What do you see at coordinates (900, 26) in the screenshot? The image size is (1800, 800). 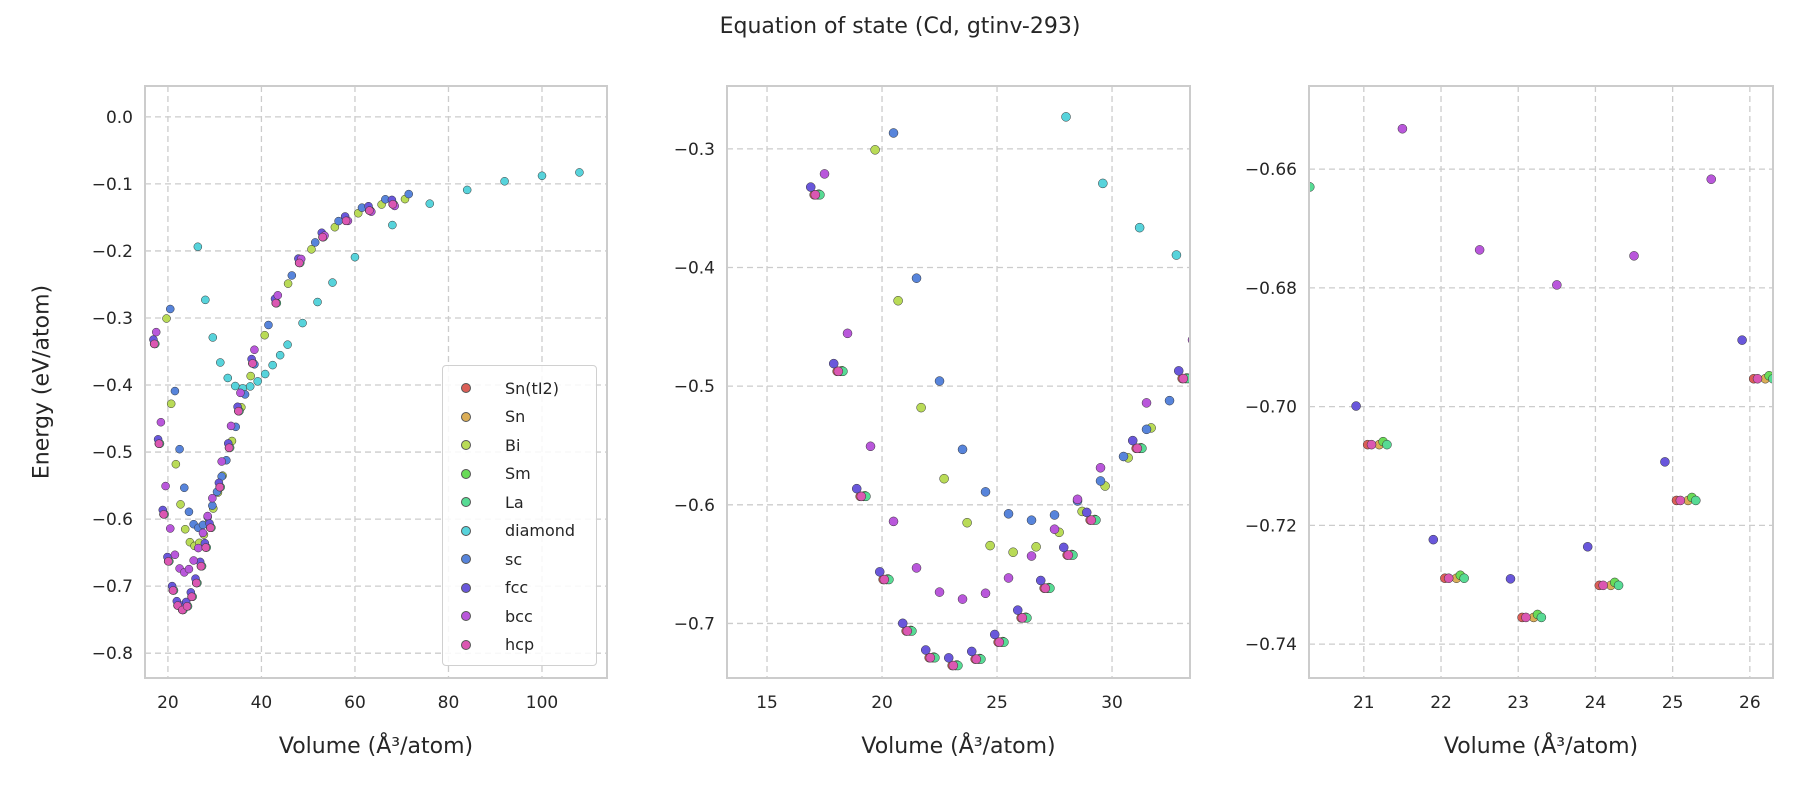 I see `figure-title: Equation of state (Cd, gtinv-293)` at bounding box center [900, 26].